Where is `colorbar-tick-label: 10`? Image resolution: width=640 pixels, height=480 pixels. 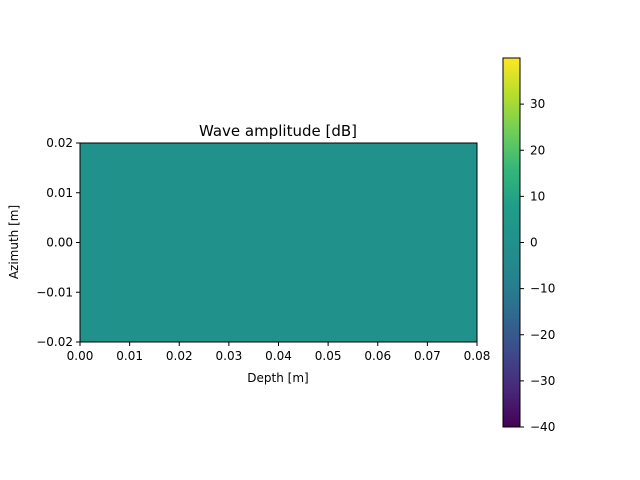 colorbar-tick-label: 10 is located at coordinates (537, 196).